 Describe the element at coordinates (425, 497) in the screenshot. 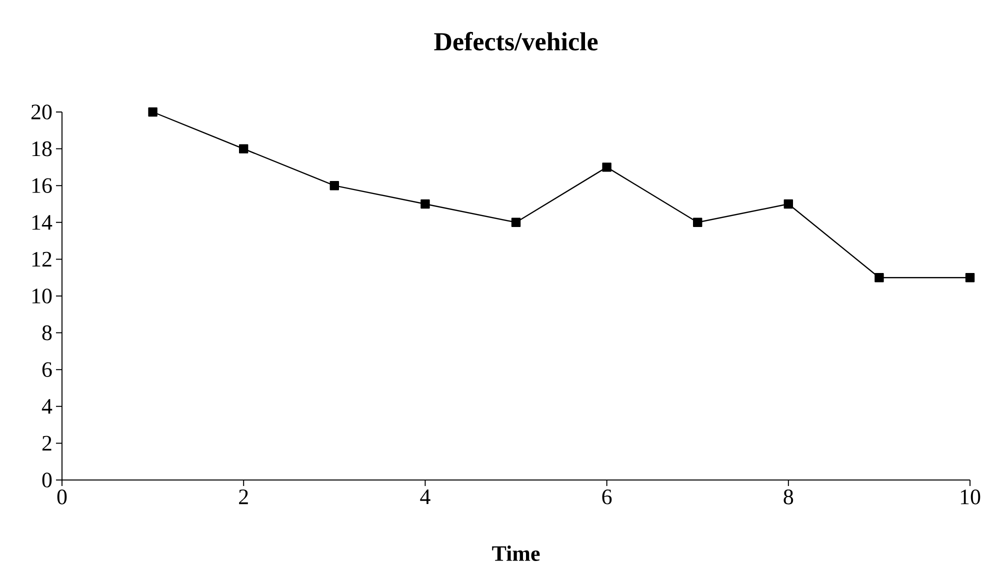

I see `x-tick-label: 4` at that location.